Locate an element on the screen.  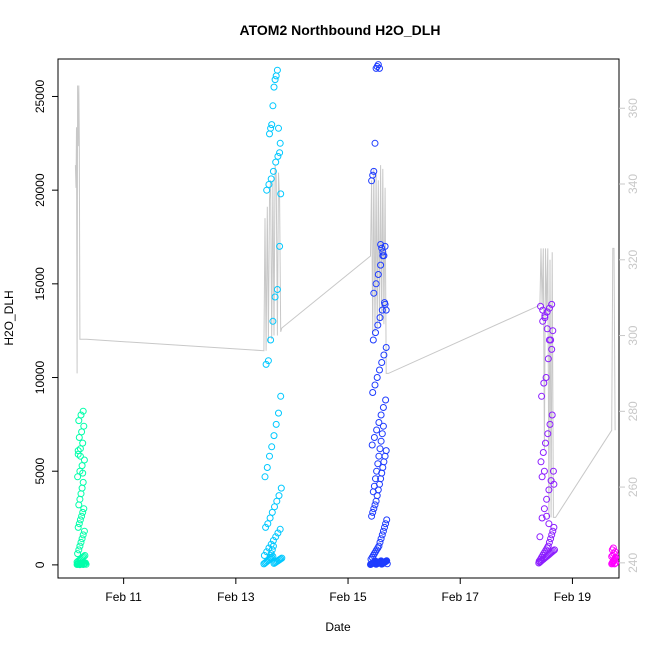
y2-tick-label-6: 360 is located at coordinates (633, 108).